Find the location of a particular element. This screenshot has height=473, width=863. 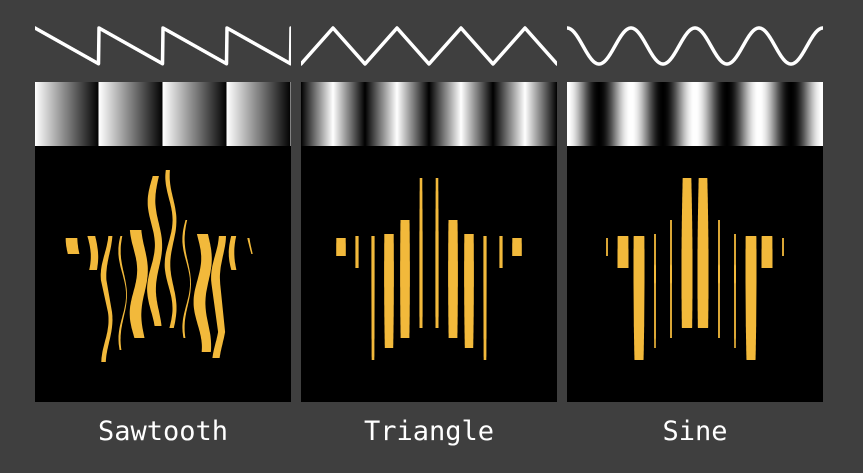

triangle-label: Triangle is located at coordinates (429, 431).